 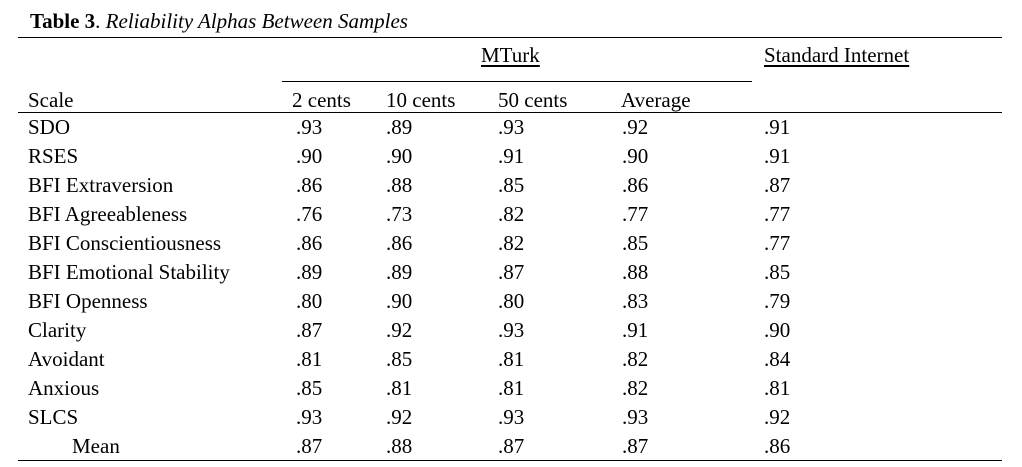 What do you see at coordinates (399, 214) in the screenshot?
I see `cell-10cents: .73` at bounding box center [399, 214].